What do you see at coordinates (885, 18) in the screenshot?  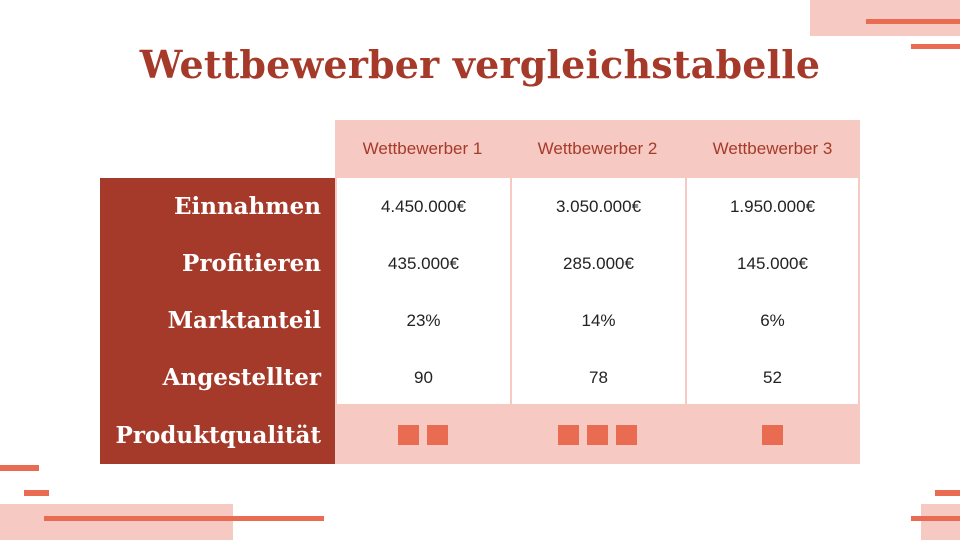 I see `deco-block-top-right` at bounding box center [885, 18].